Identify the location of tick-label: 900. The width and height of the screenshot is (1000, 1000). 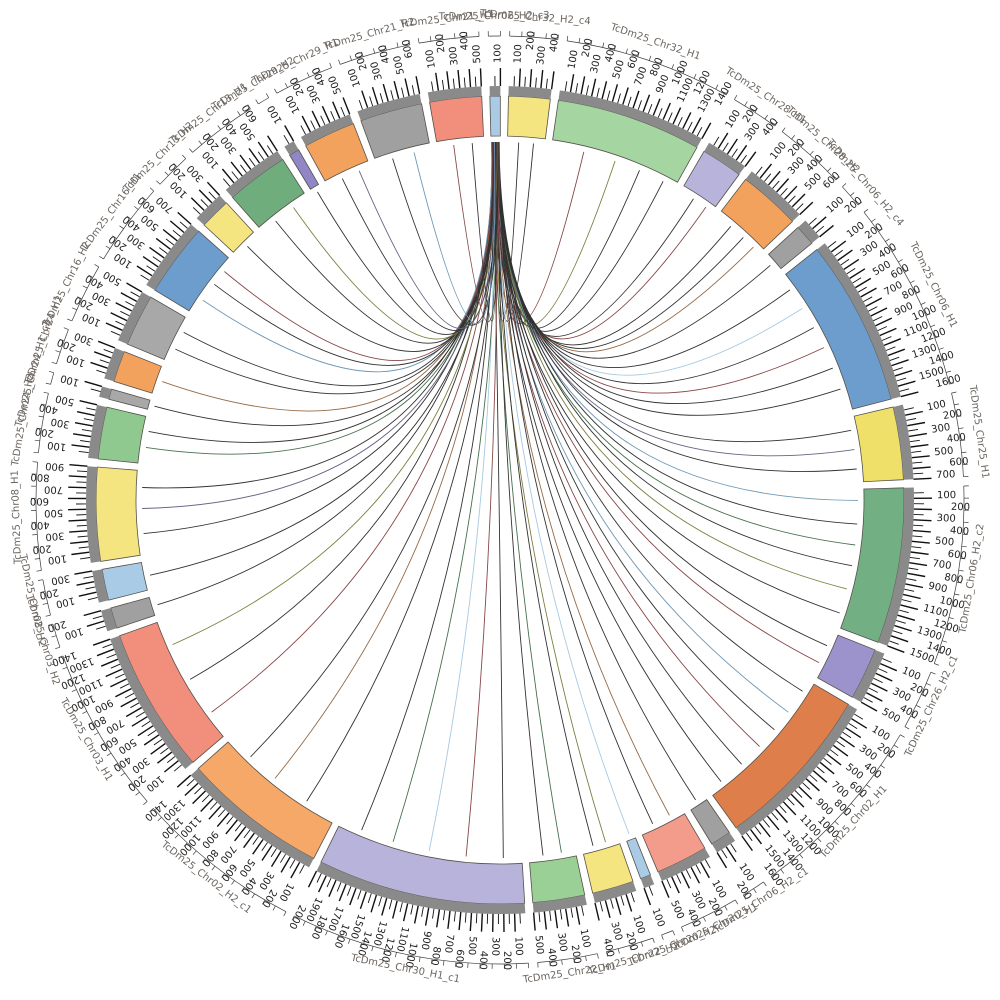
(55, 466).